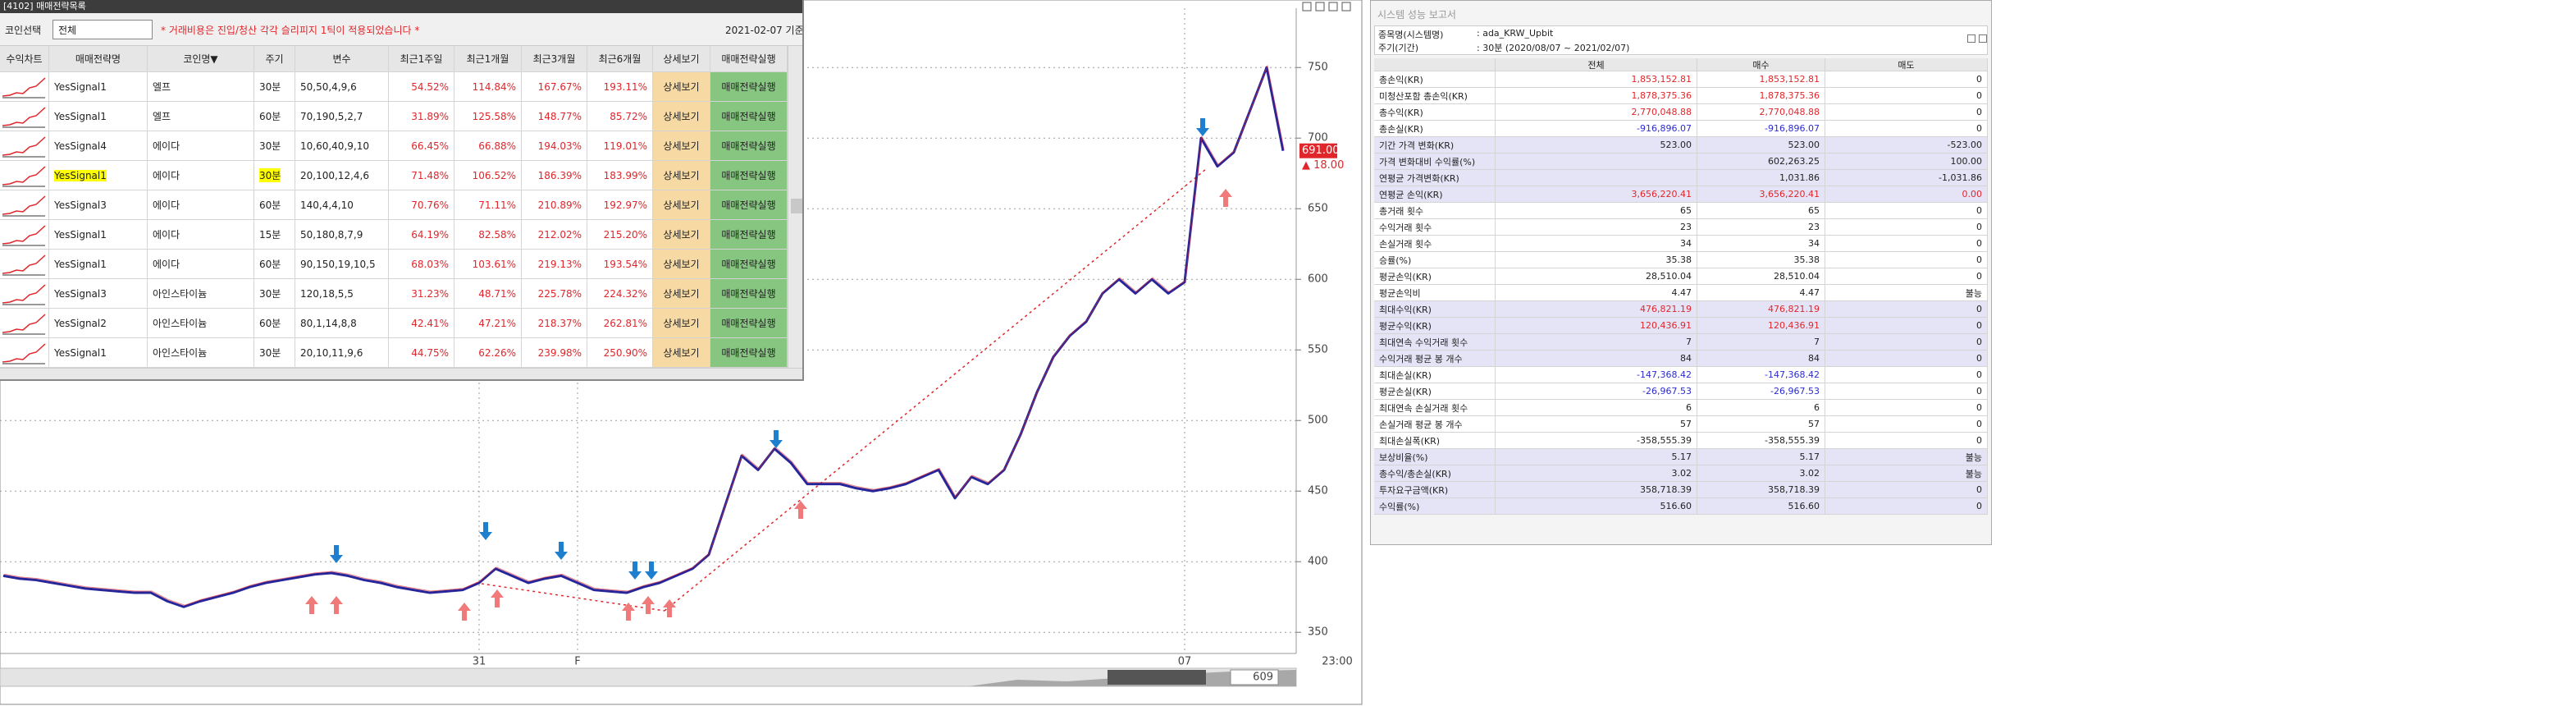 This screenshot has height=706, width=2576. What do you see at coordinates (342, 59) in the screenshot?
I see `column-header: 변수` at bounding box center [342, 59].